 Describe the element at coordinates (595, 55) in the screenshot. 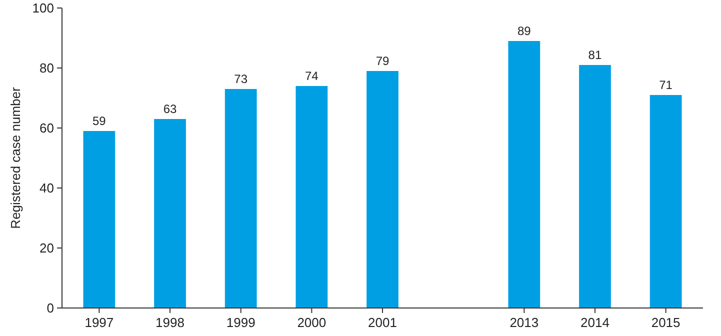

I see `data-label: 81` at that location.